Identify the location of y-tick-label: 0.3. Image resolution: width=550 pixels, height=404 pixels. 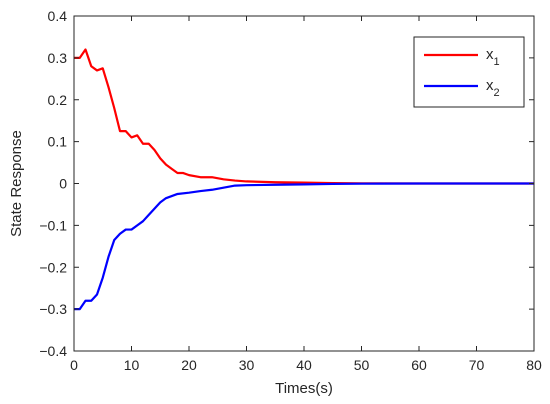
(58, 58).